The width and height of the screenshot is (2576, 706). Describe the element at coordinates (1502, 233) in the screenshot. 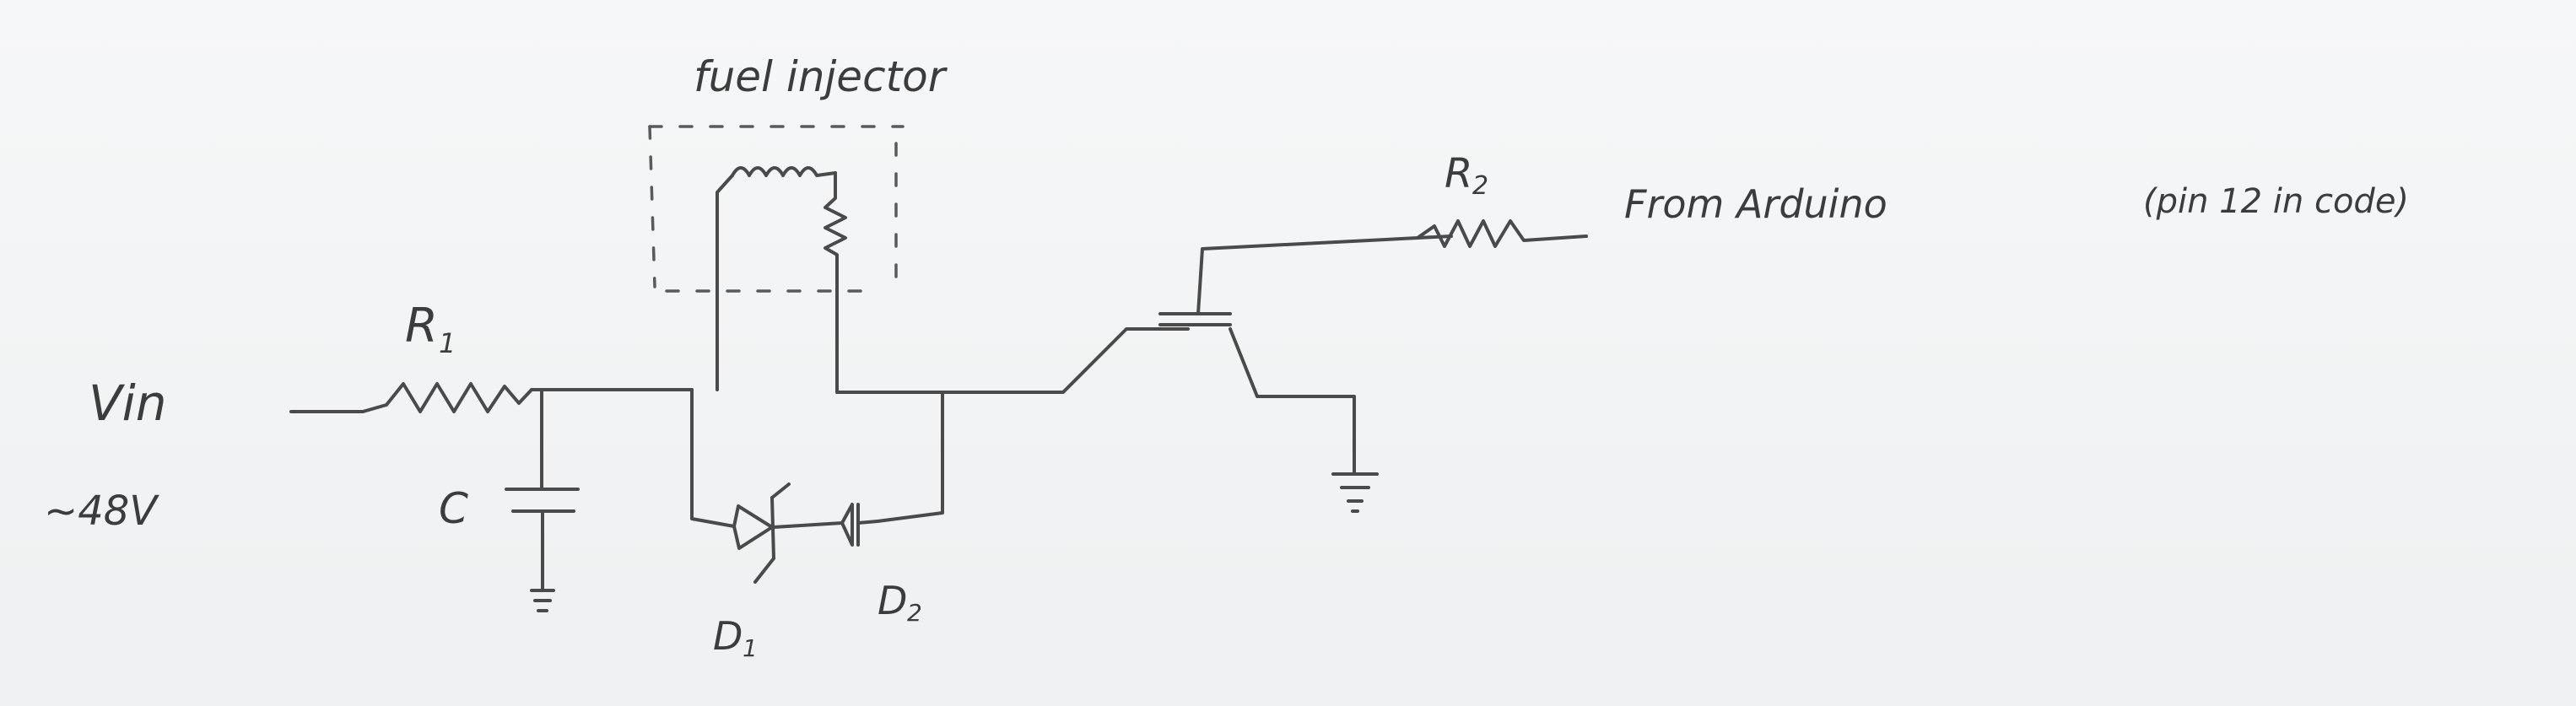

I see `resistor-r2` at that location.